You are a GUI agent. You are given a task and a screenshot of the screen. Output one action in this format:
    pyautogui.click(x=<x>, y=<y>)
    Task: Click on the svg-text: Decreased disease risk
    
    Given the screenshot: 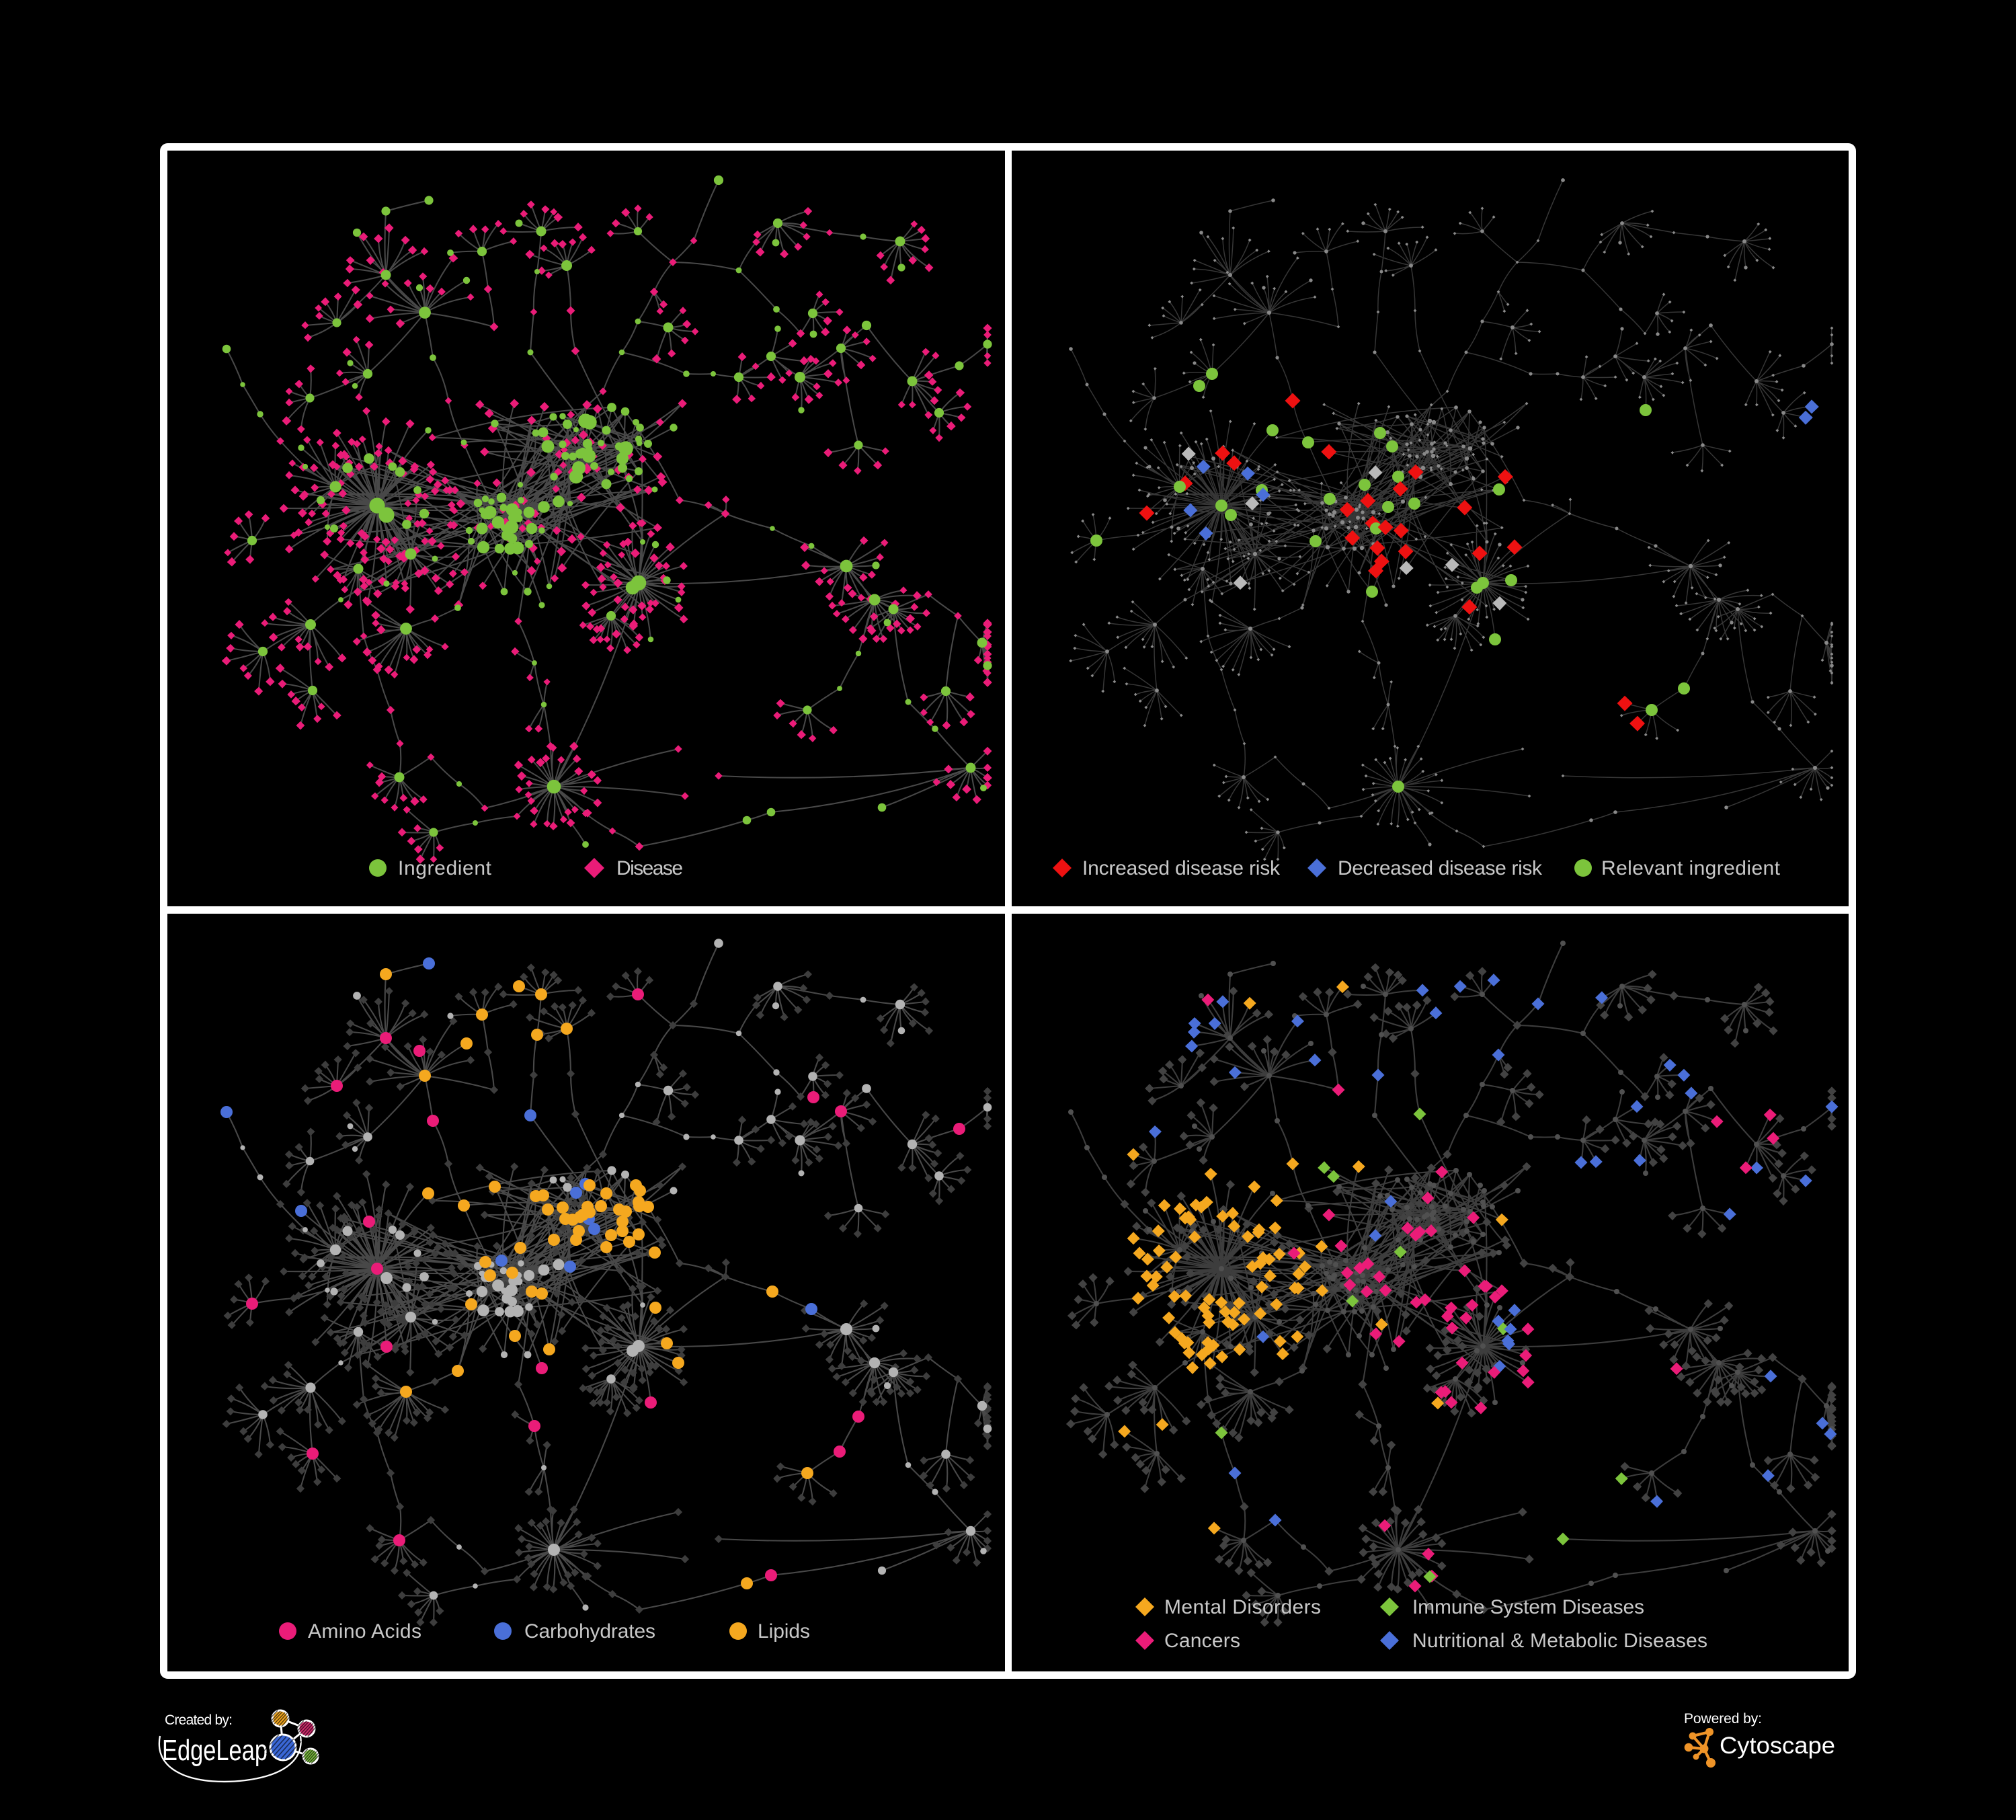 What is the action you would take?
    pyautogui.click(x=1440, y=868)
    